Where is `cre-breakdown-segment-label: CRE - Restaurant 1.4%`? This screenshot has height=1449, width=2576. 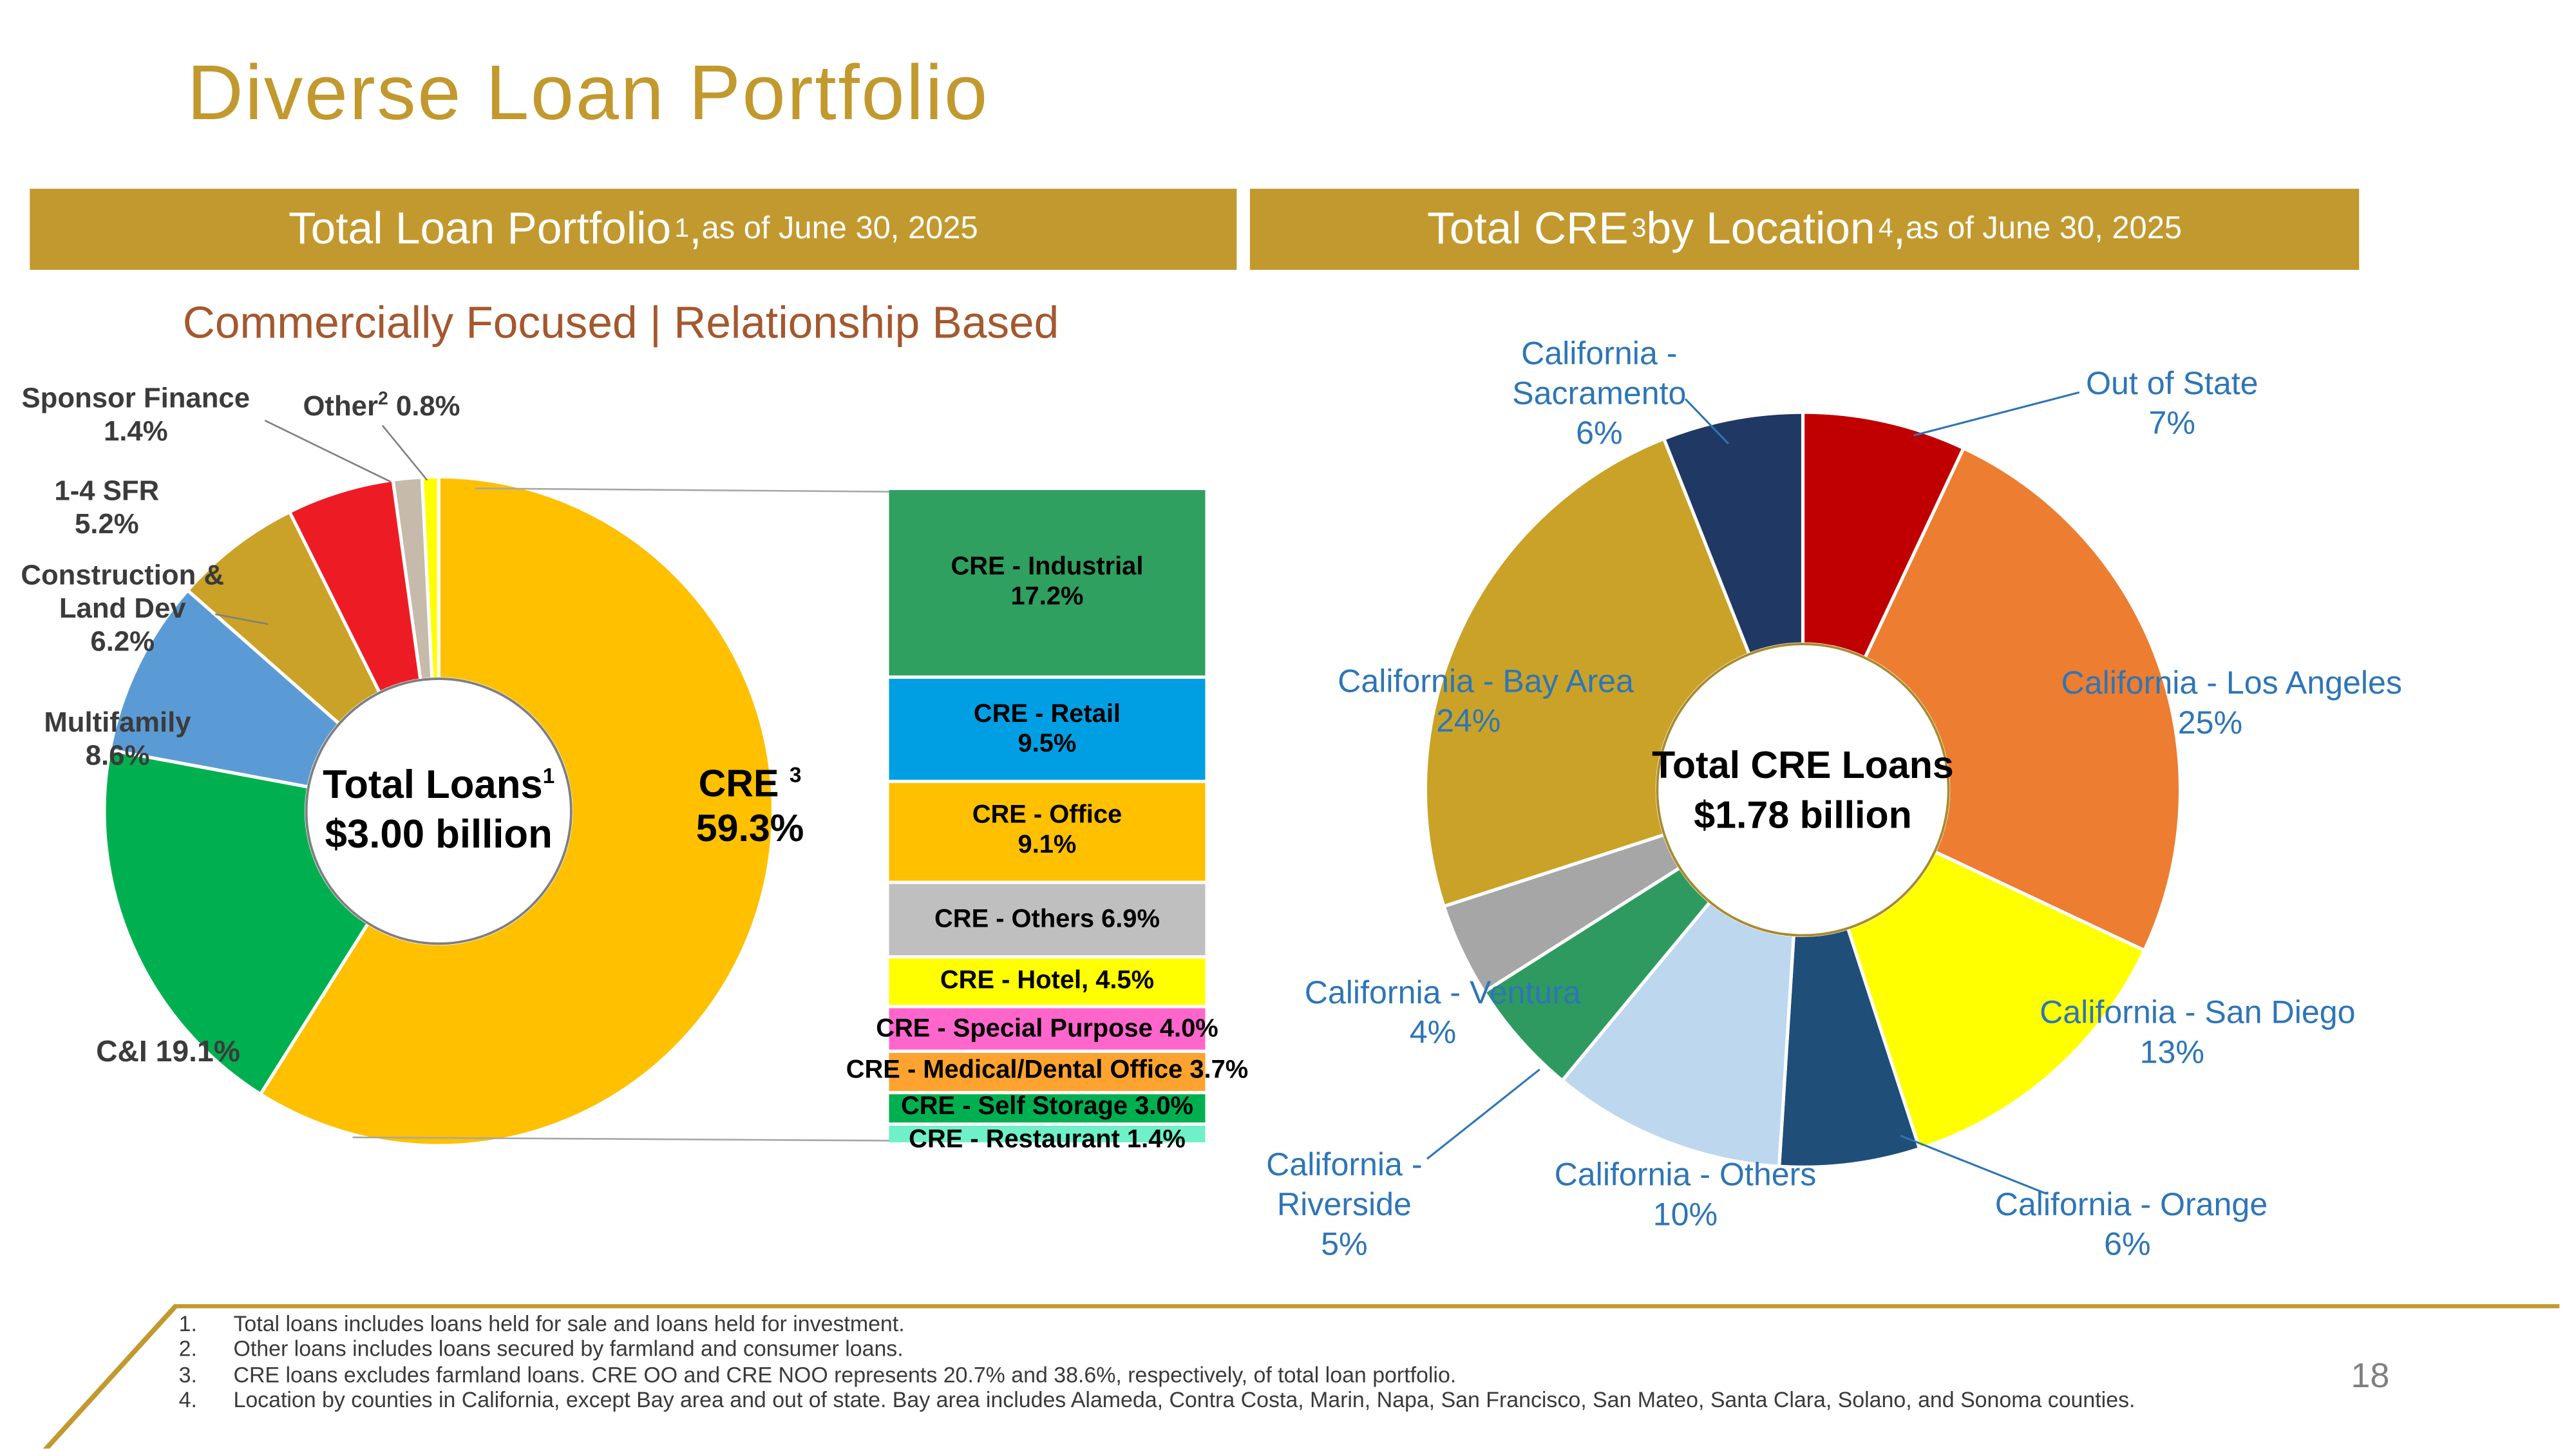 cre-breakdown-segment-label: CRE - Restaurant 1.4% is located at coordinates (1047, 1139).